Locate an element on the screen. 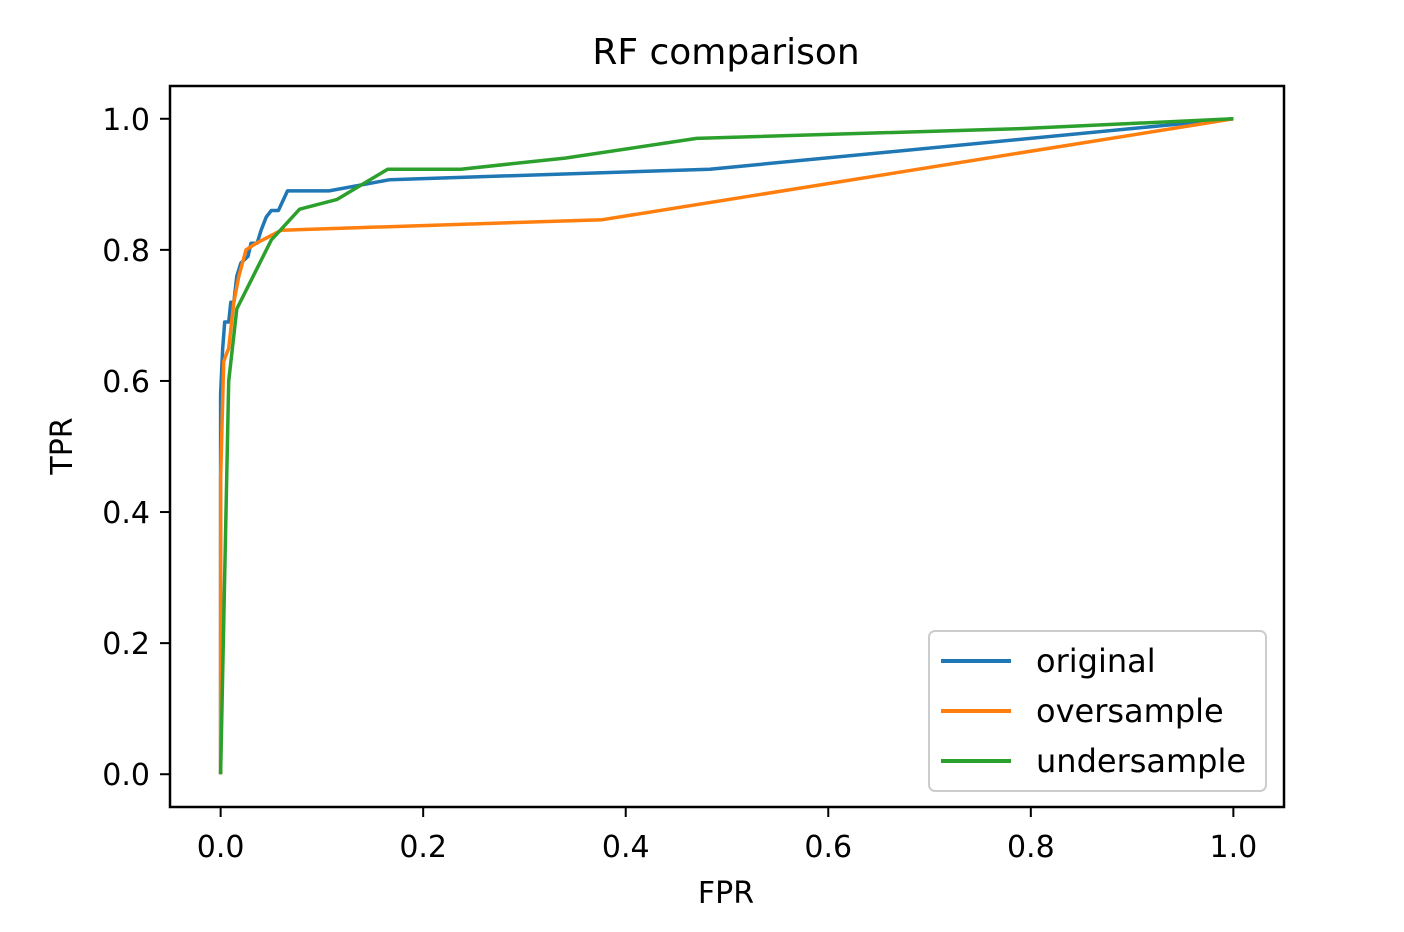 Image resolution: width=1404 pixels, height=932 pixels. x-axis: 0.0 0.2 0.4 0.6 0.8 1.0 is located at coordinates (727, 836).